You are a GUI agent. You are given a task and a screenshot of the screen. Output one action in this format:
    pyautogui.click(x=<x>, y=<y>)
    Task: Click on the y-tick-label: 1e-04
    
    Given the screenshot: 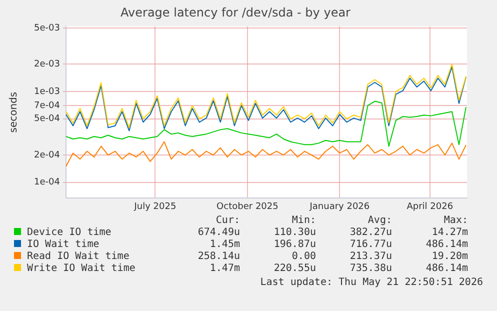 What is the action you would take?
    pyautogui.click(x=47, y=183)
    